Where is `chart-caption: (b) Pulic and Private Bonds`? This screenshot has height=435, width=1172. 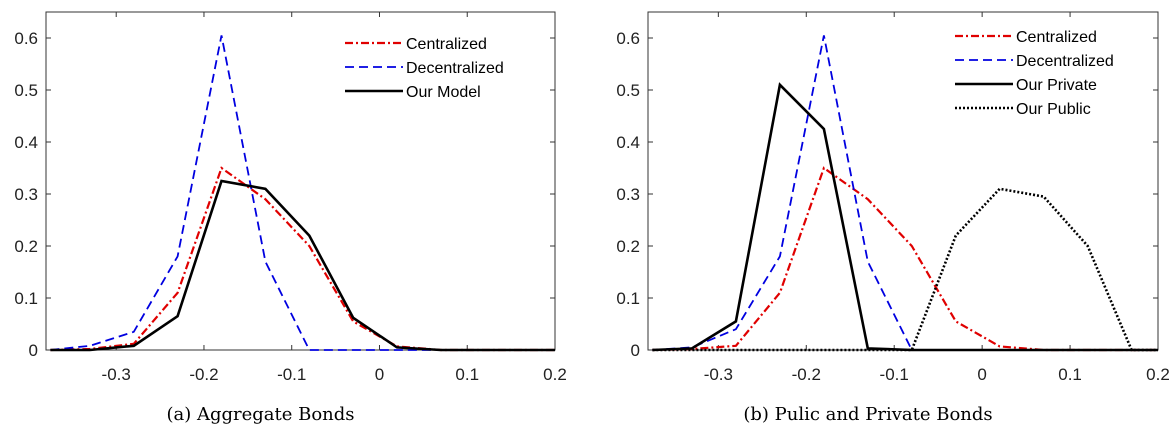
chart-caption: (b) Pulic and Private Bonds is located at coordinates (867, 414).